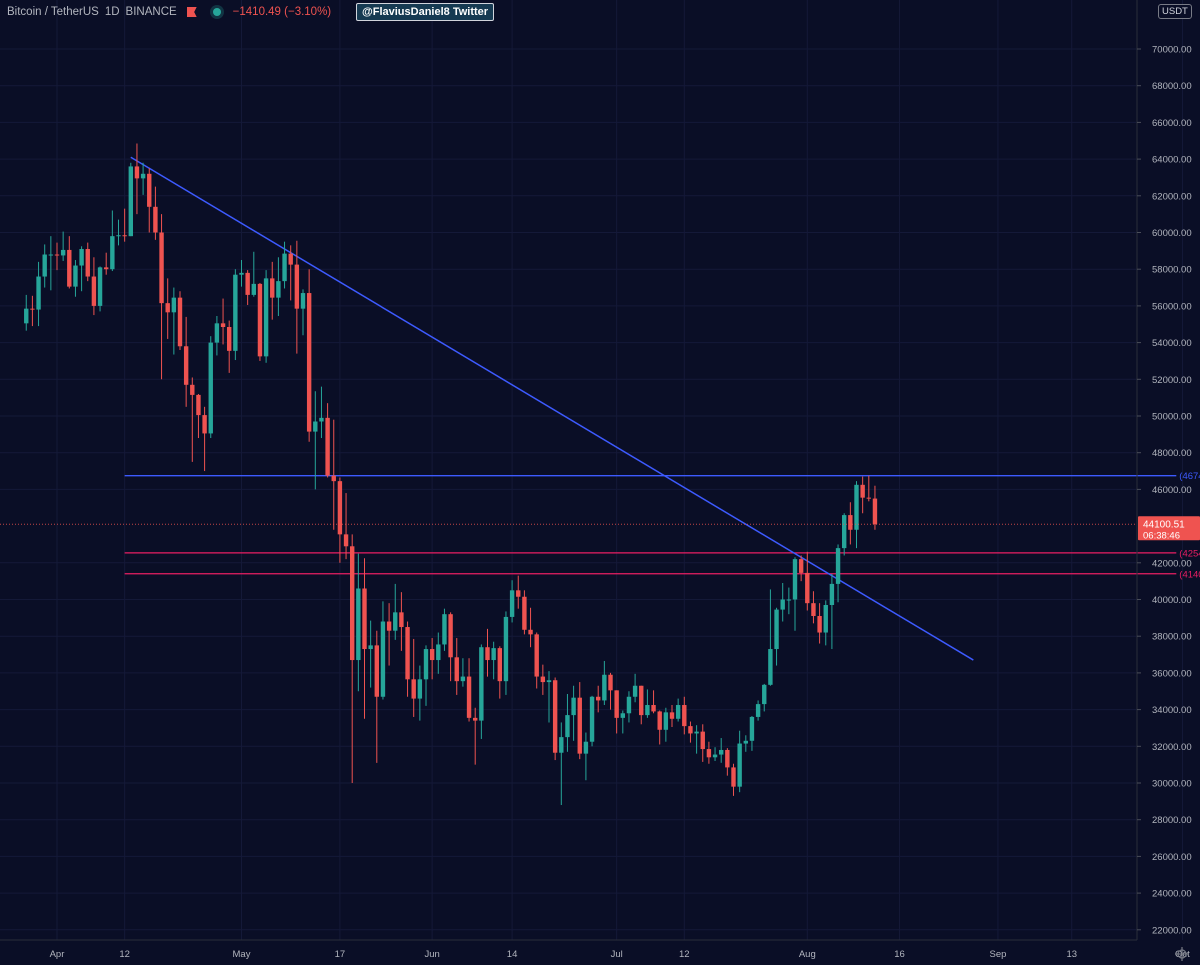 This screenshot has height=965, width=1200. What do you see at coordinates (1172, 417) in the screenshot?
I see `y-tick-label: 50000.00` at bounding box center [1172, 417].